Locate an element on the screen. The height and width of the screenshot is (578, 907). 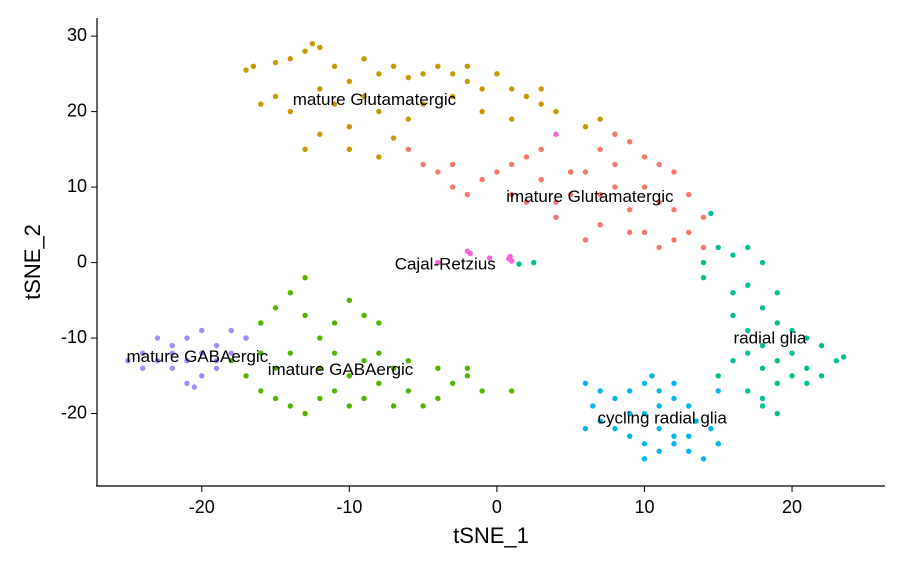
y-tick-label: 30 is located at coordinates (77, 35).